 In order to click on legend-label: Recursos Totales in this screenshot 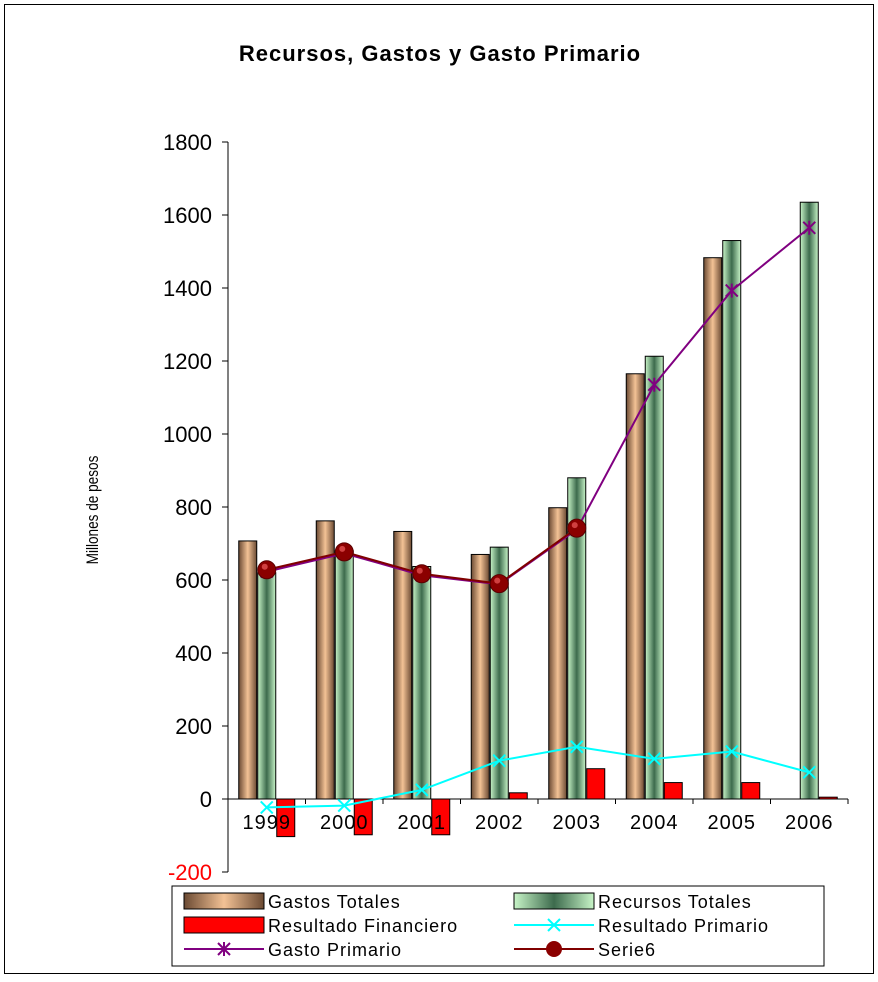, I will do `click(675, 902)`.